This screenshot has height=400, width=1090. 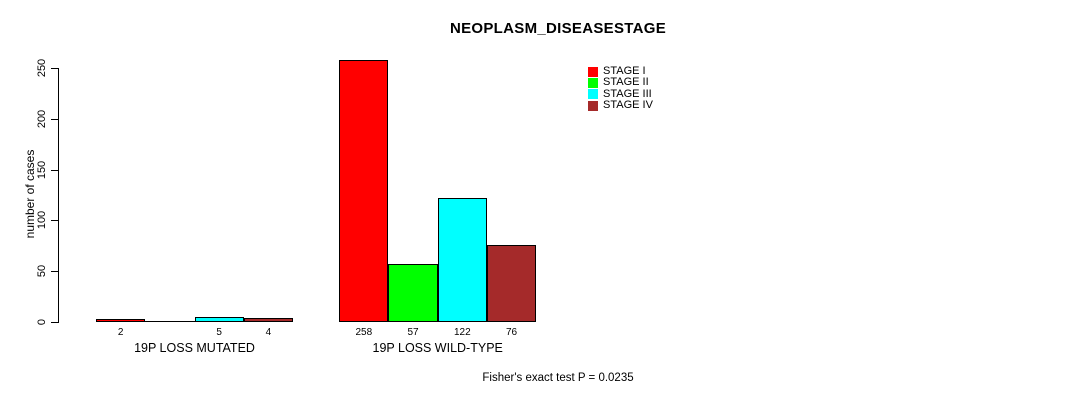 What do you see at coordinates (462, 332) in the screenshot?
I see `bar-value-label: 122` at bounding box center [462, 332].